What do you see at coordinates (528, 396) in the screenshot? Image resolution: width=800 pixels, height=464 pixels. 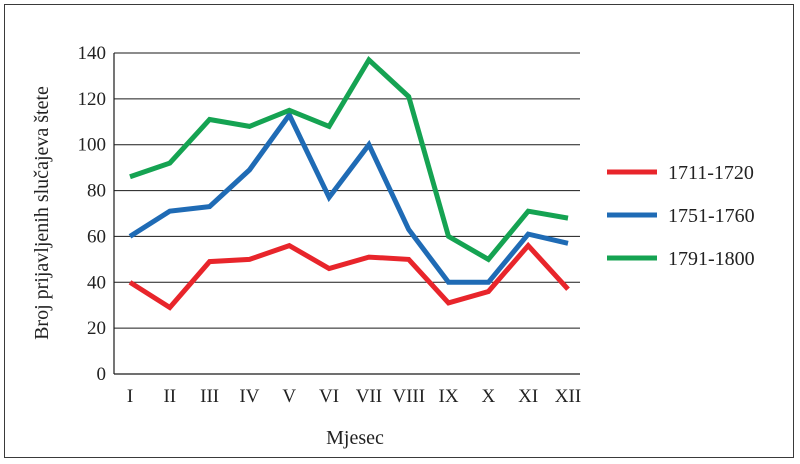 I see `x-tick-label: XI` at bounding box center [528, 396].